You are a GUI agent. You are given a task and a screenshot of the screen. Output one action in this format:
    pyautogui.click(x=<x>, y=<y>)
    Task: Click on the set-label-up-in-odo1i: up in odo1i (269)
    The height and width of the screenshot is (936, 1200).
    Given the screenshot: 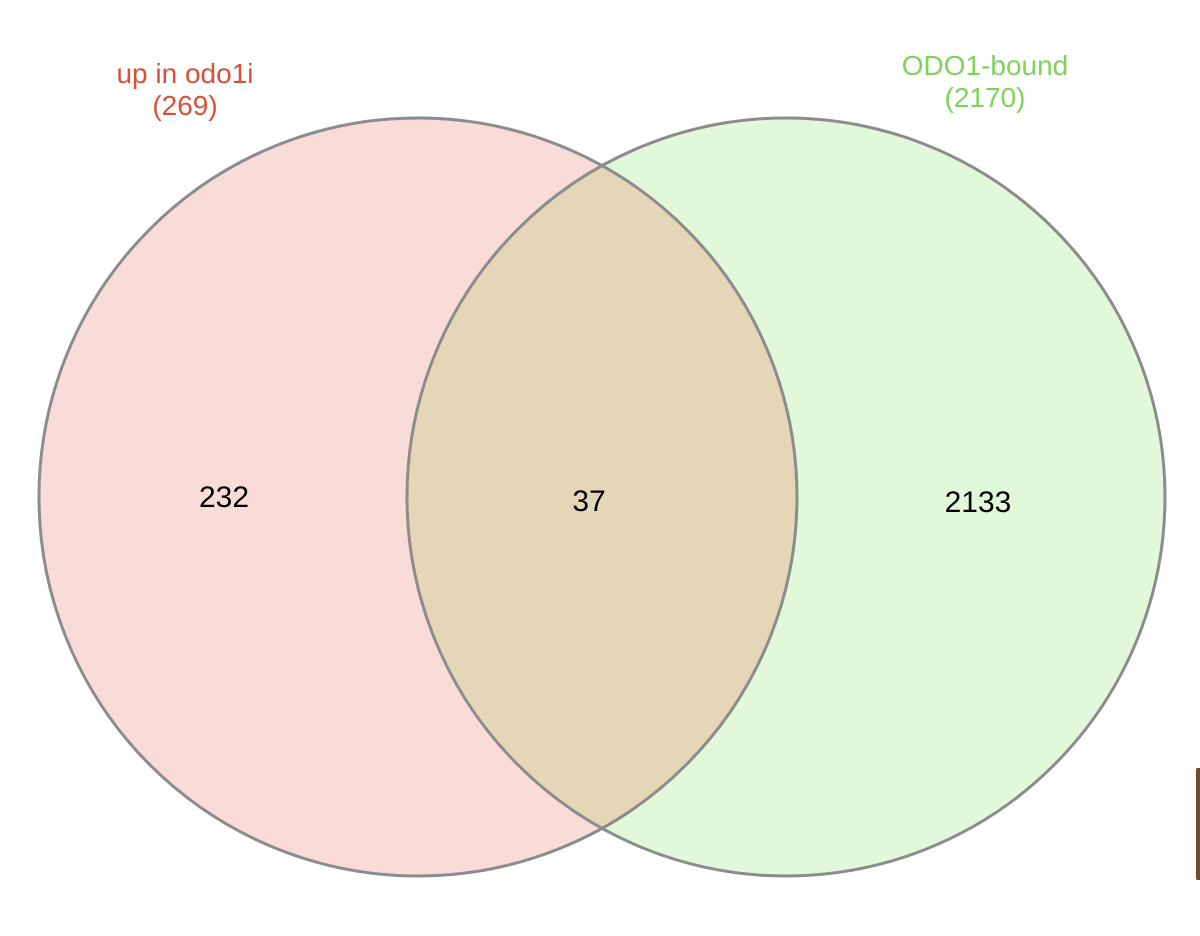 What is the action you would take?
    pyautogui.click(x=185, y=90)
    